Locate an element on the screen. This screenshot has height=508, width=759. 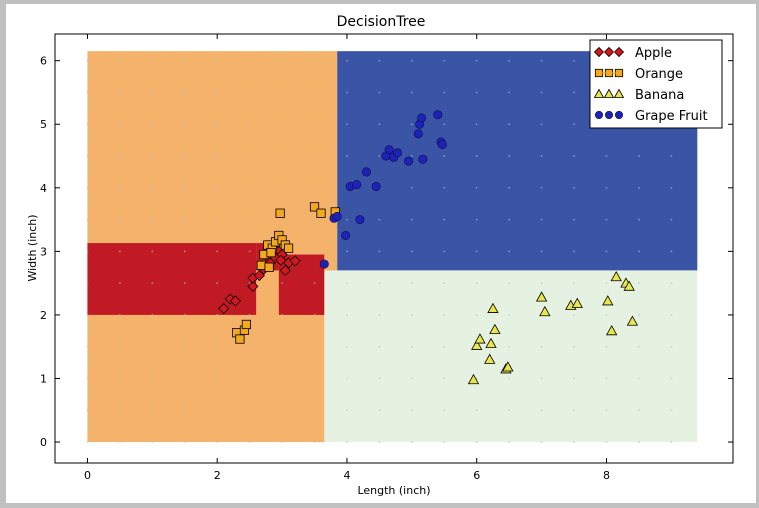
x-tick-label: 8 is located at coordinates (606, 475).